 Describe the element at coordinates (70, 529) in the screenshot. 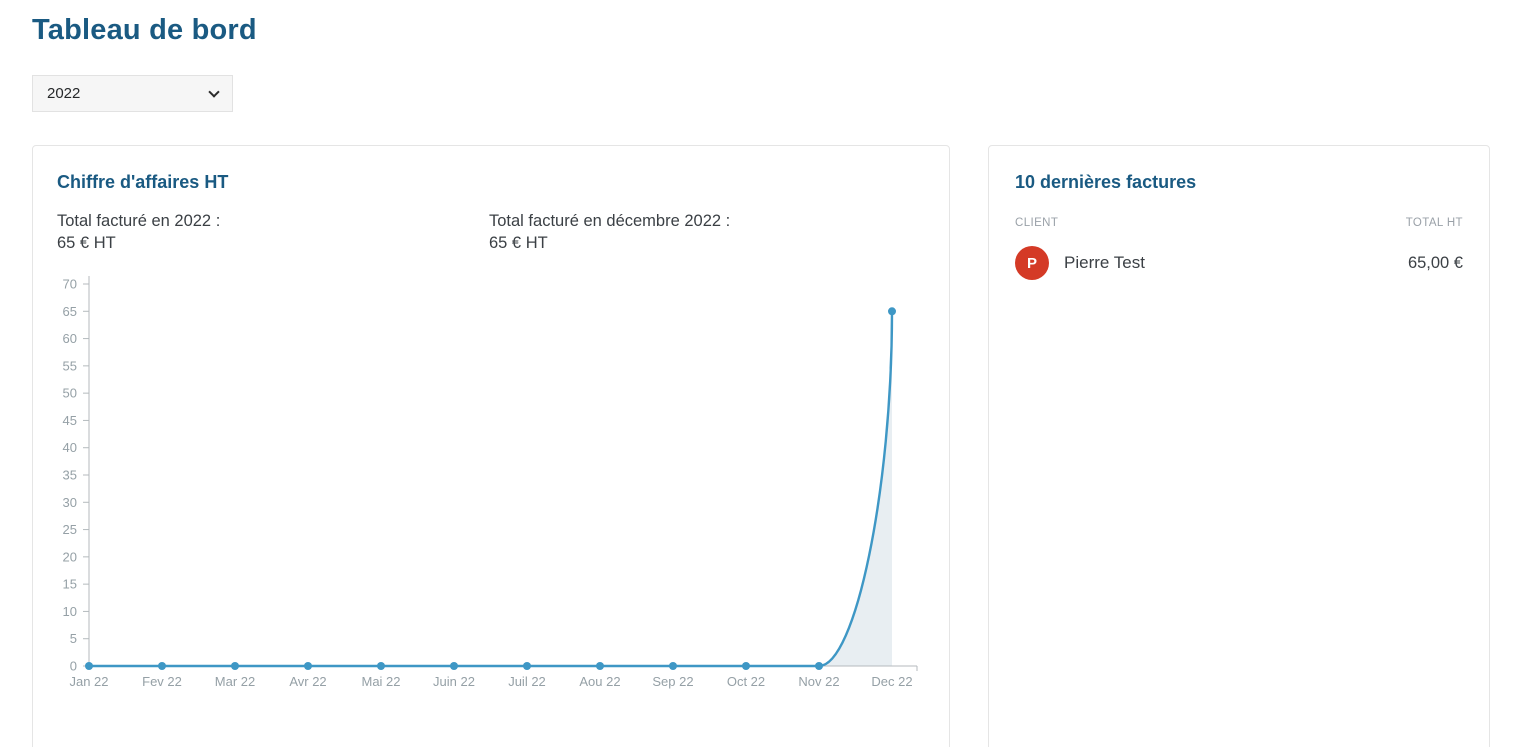

I see `svg-text: 25` at that location.